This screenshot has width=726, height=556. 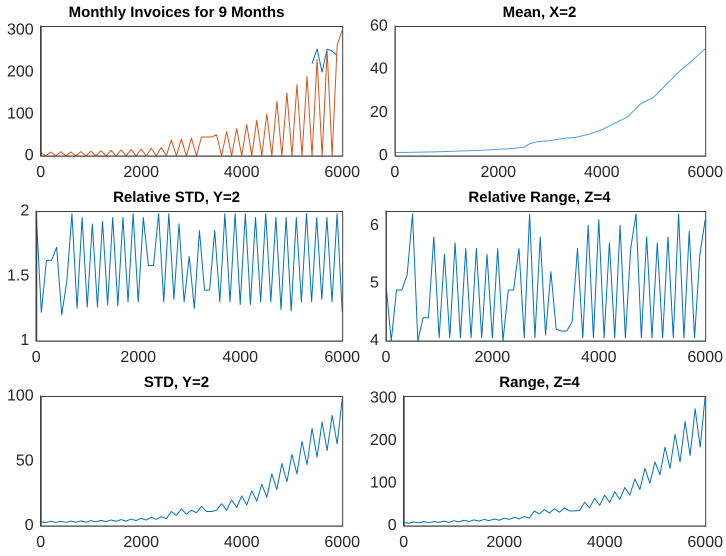 What do you see at coordinates (176, 13) in the screenshot?
I see `chart-title: Monthly Invoices for 9 Months` at bounding box center [176, 13].